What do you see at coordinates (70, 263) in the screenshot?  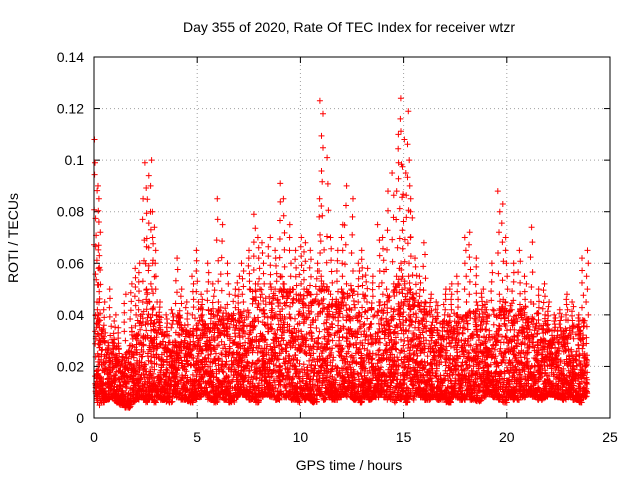 I see `y-tick-label: 0.06` at bounding box center [70, 263].